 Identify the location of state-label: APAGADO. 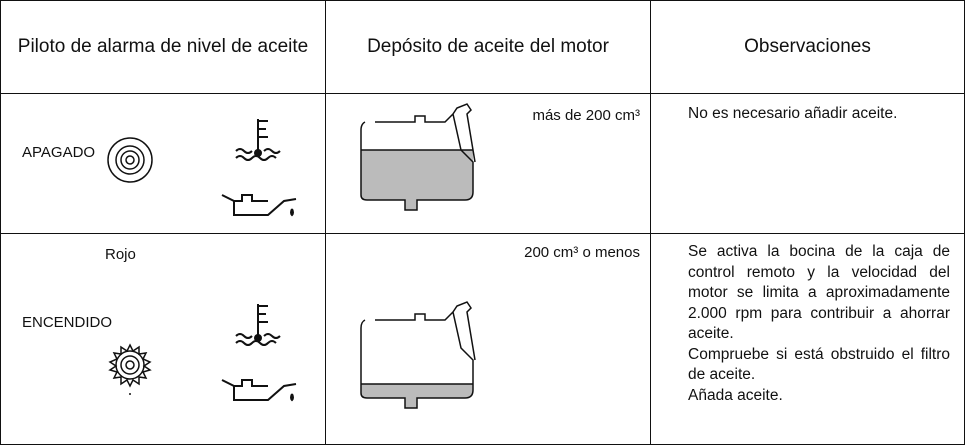
(59, 152).